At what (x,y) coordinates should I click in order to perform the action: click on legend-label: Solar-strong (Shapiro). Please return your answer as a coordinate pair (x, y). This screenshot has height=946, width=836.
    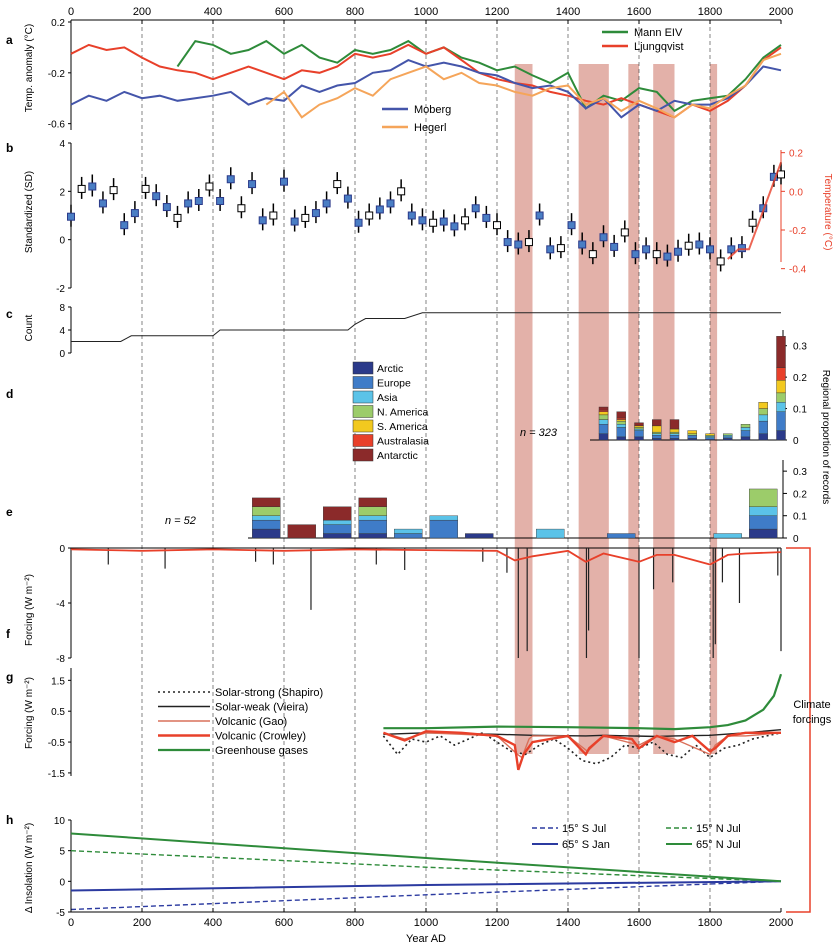
    Looking at the image, I should click on (269, 693).